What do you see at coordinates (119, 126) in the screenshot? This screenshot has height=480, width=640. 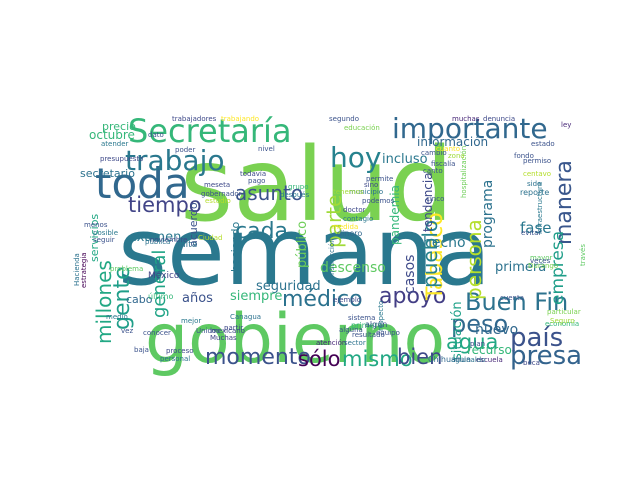 I see `cloud-word: precio` at bounding box center [119, 126].